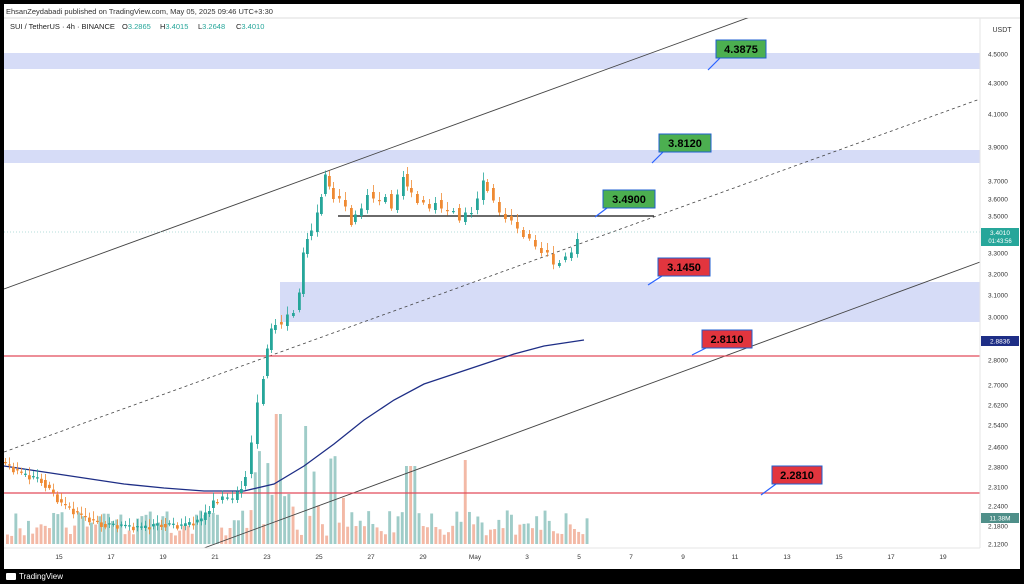  I want to click on y-tick-label: 2.4600, so click(998, 448).